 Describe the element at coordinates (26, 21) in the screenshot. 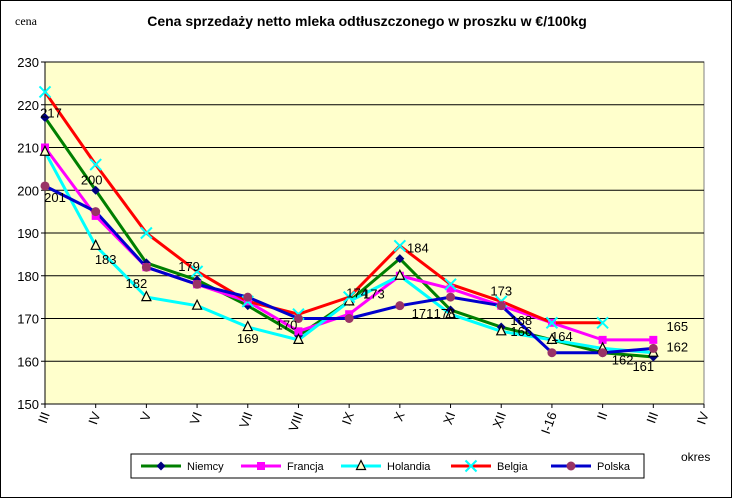

I see `y-axis-label: cena` at that location.